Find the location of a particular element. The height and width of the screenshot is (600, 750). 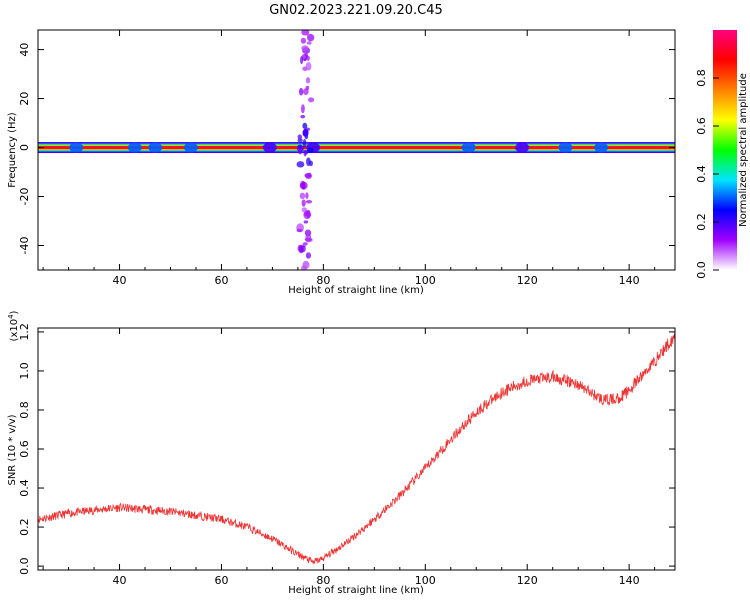

colorbar-ticks: 0.0 0.2 0.4 0.6 0.8 is located at coordinates (707, 174).